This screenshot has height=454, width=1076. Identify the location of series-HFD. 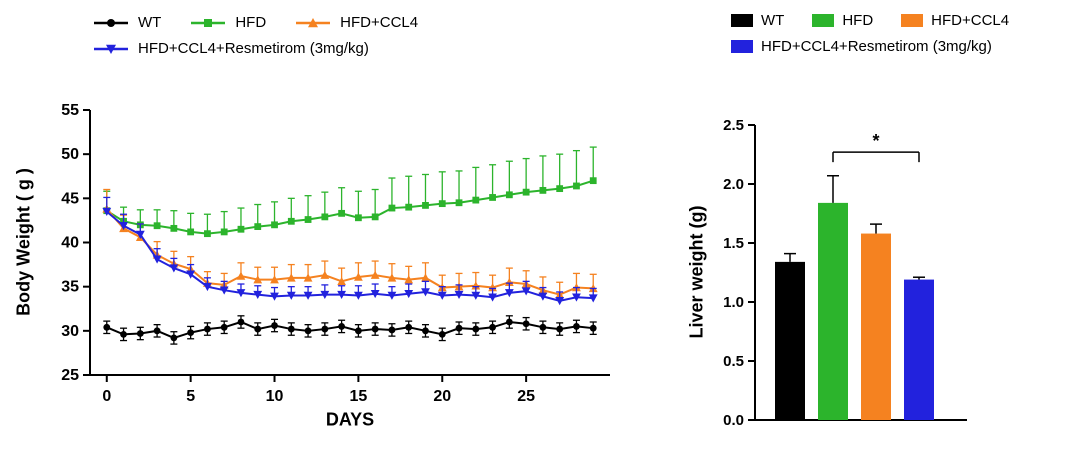
(350, 192).